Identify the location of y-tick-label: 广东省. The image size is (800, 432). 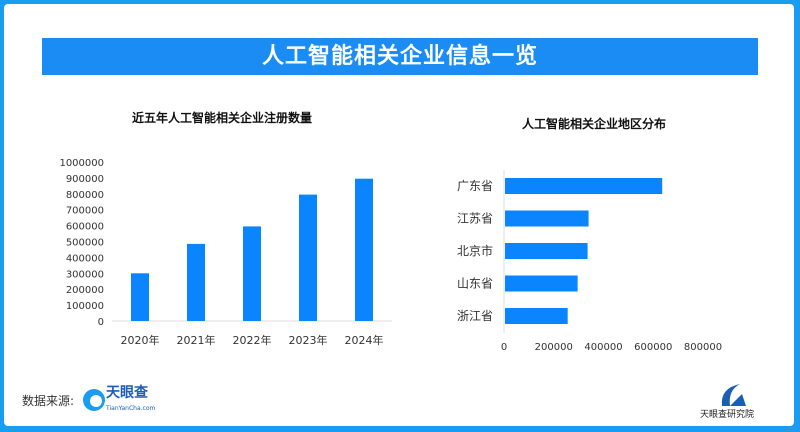
(475, 186).